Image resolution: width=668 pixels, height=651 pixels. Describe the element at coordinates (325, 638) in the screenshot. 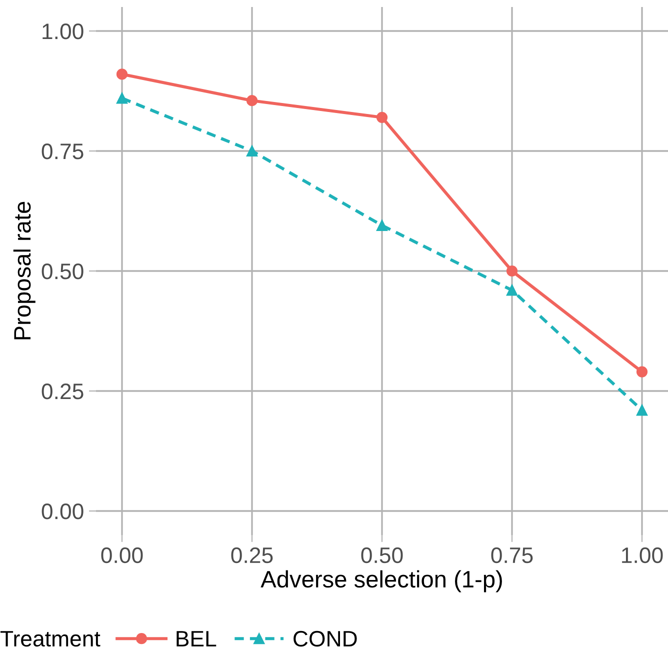

I see `legend-label: COND` at that location.